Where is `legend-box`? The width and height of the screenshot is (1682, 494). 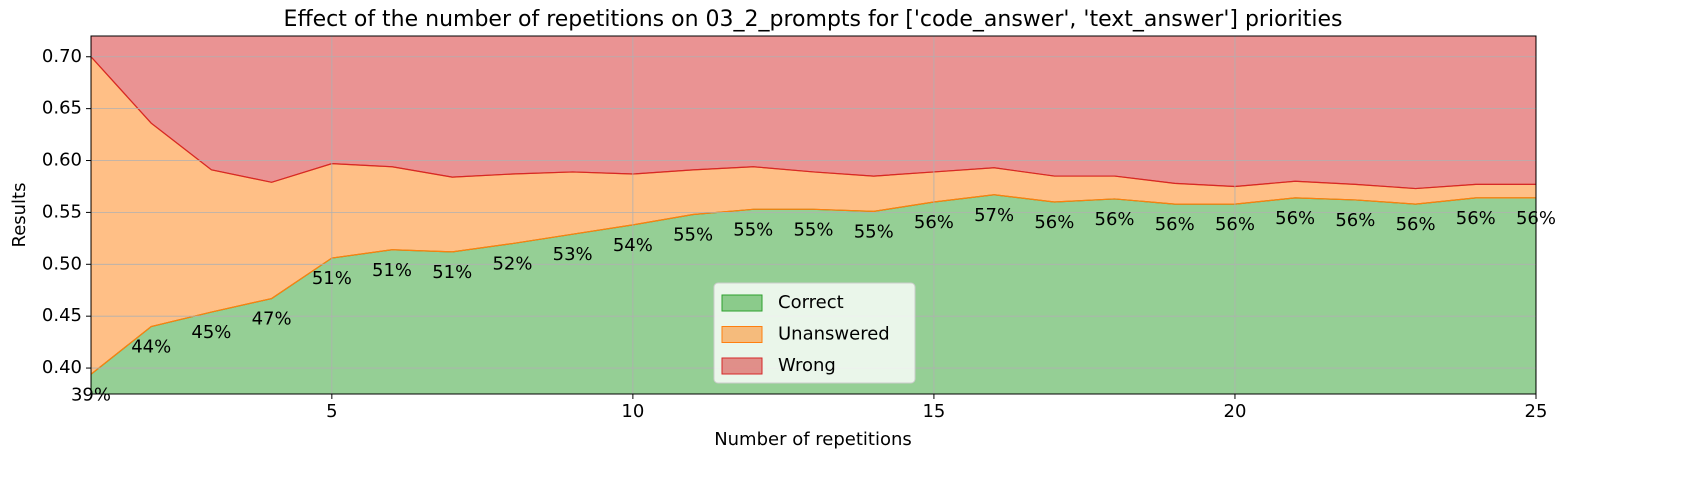
legend-box is located at coordinates (814, 333).